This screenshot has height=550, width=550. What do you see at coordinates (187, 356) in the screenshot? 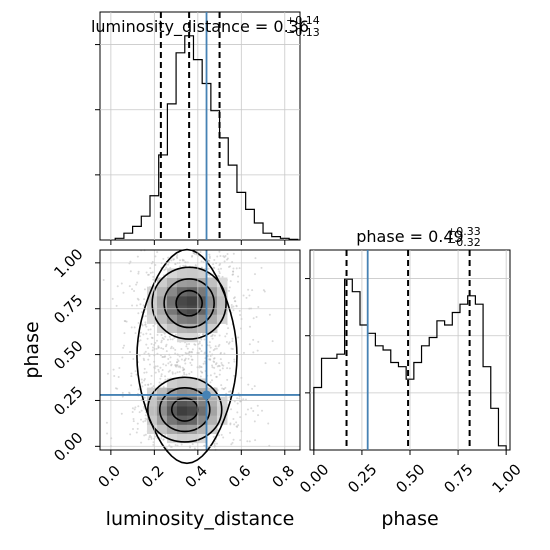
I see `density-contours` at bounding box center [187, 356].